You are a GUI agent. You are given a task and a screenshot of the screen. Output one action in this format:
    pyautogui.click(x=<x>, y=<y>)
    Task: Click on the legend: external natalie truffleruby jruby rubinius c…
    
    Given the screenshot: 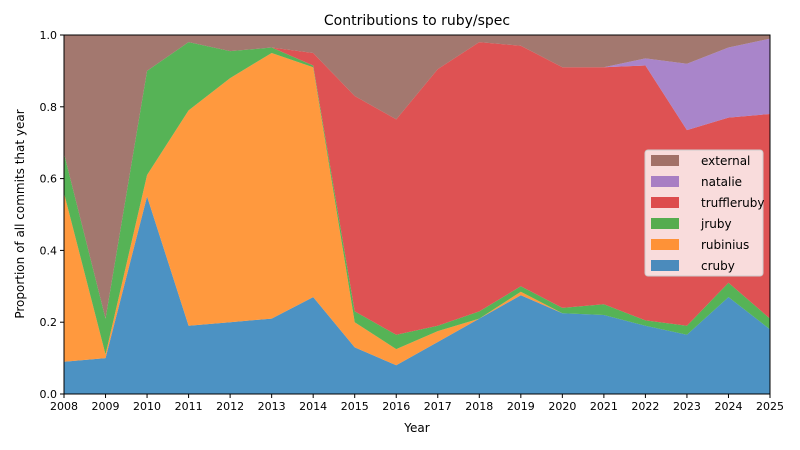 What is the action you would take?
    pyautogui.click(x=704, y=213)
    